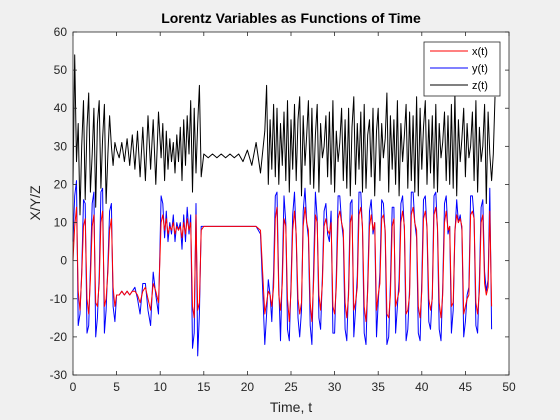  I want to click on y-tick-label: -30, so click(59, 375).